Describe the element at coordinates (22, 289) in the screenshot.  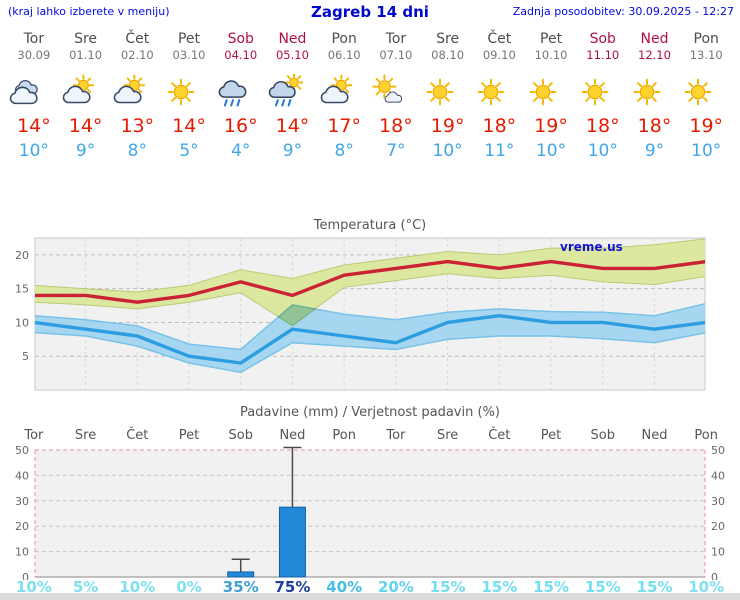
I see `temp-ytick-label: 15` at that location.